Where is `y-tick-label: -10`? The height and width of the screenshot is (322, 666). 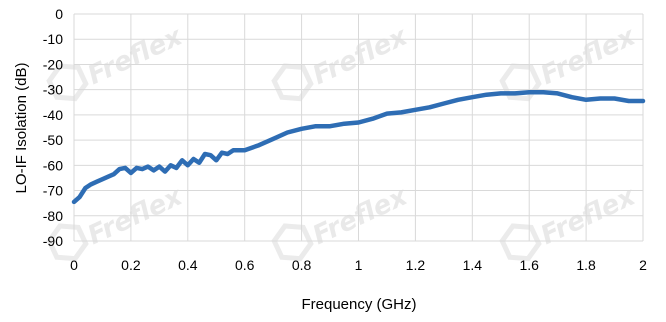 y-tick-label: -10 is located at coordinates (53, 39).